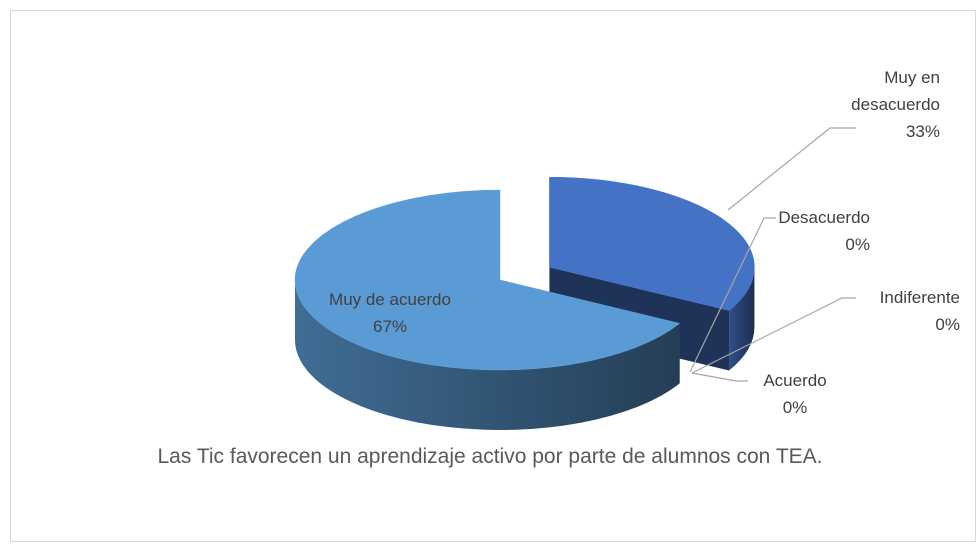  What do you see at coordinates (824, 217) in the screenshot?
I see `label-name: Desacuerdo` at bounding box center [824, 217].